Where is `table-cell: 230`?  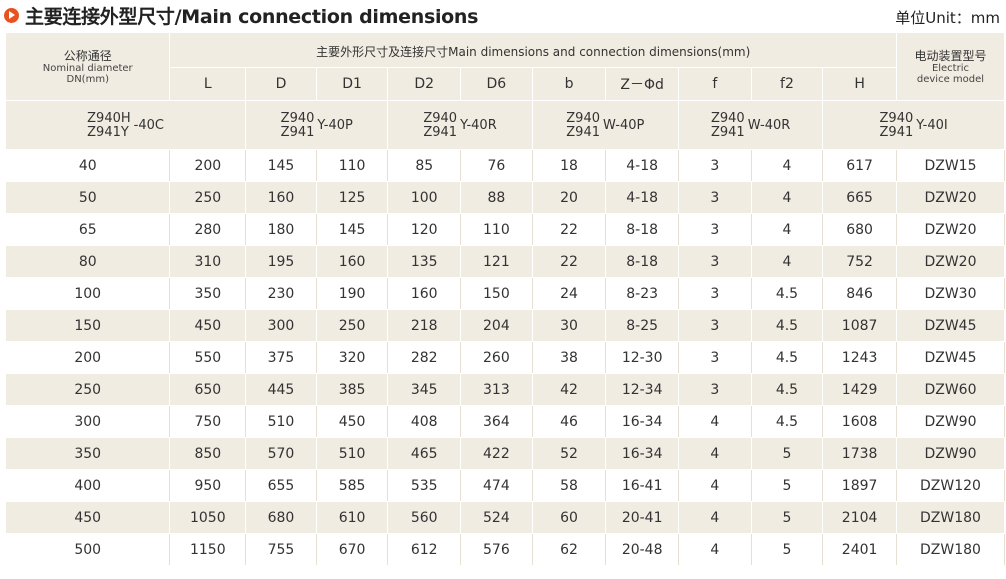
table-cell: 230 is located at coordinates (281, 293).